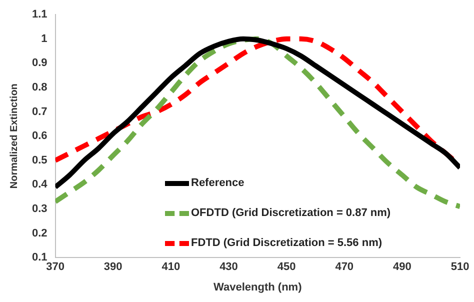 This screenshot has width=474, height=302. I want to click on y-tick-label: 1, so click(44, 38).